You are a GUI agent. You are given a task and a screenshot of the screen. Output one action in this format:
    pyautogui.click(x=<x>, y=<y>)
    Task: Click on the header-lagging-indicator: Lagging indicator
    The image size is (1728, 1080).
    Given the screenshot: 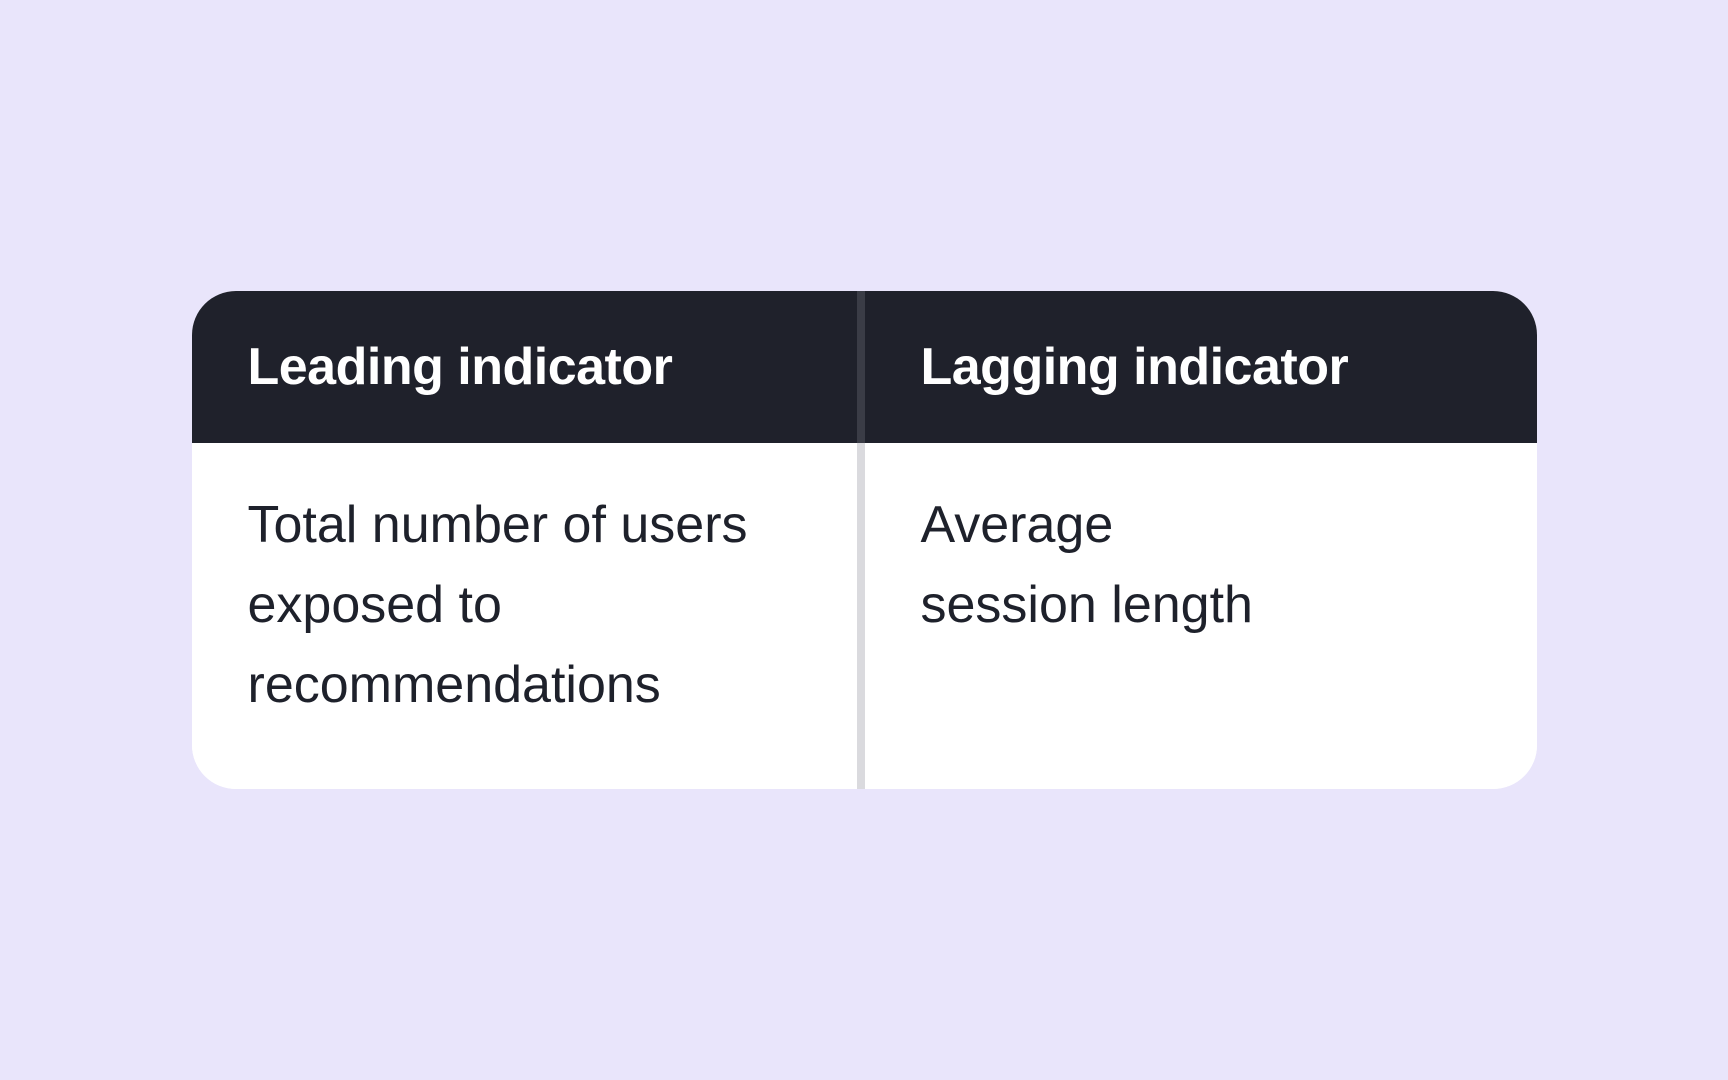 What is the action you would take?
    pyautogui.click(x=1200, y=367)
    